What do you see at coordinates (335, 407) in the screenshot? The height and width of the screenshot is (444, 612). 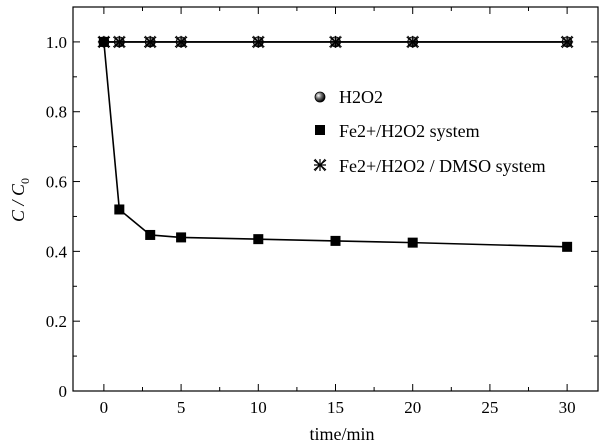 I see `x-tick-label: 15` at bounding box center [335, 407].